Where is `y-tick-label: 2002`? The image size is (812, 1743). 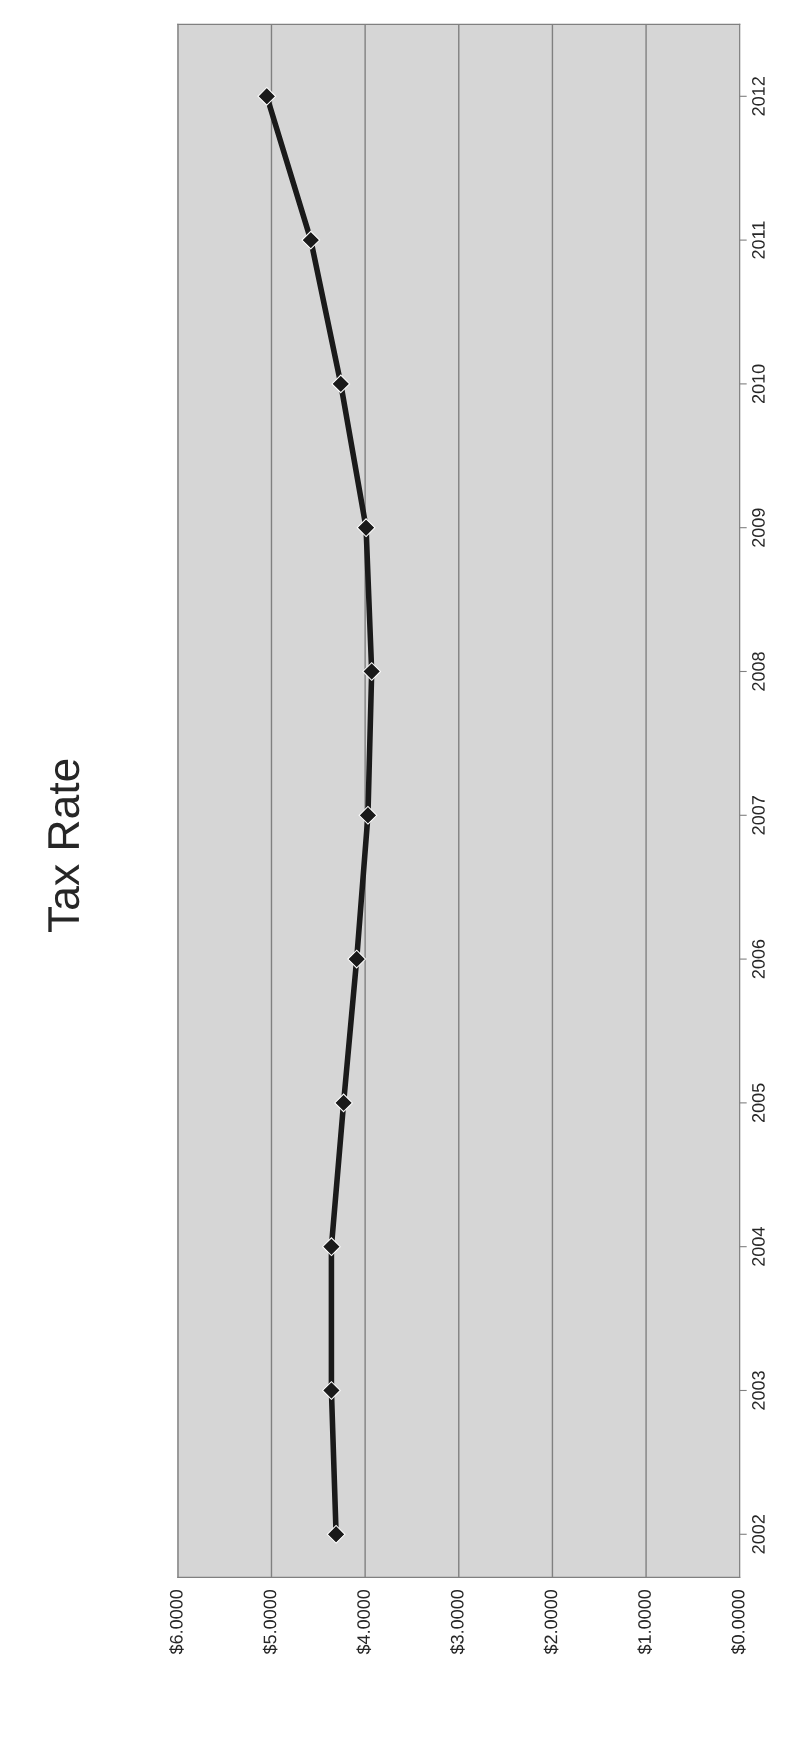 y-tick-label: 2002 is located at coordinates (758, 1534).